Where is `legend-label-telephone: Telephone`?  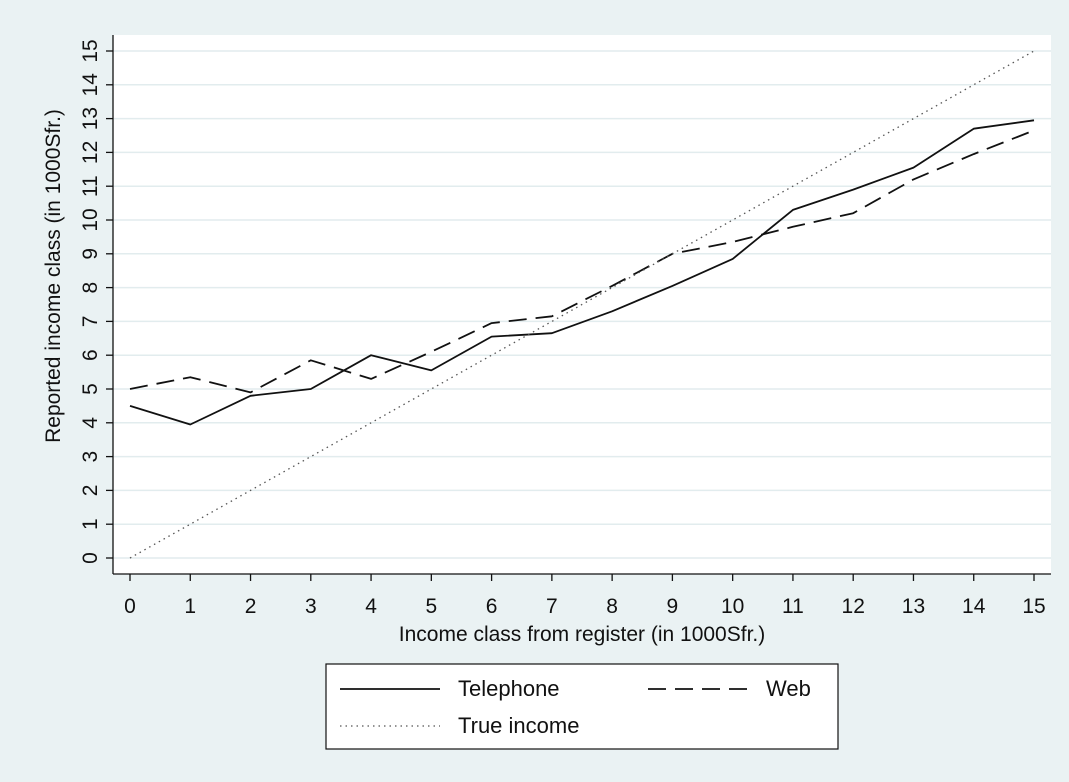
legend-label-telephone: Telephone is located at coordinates (509, 688).